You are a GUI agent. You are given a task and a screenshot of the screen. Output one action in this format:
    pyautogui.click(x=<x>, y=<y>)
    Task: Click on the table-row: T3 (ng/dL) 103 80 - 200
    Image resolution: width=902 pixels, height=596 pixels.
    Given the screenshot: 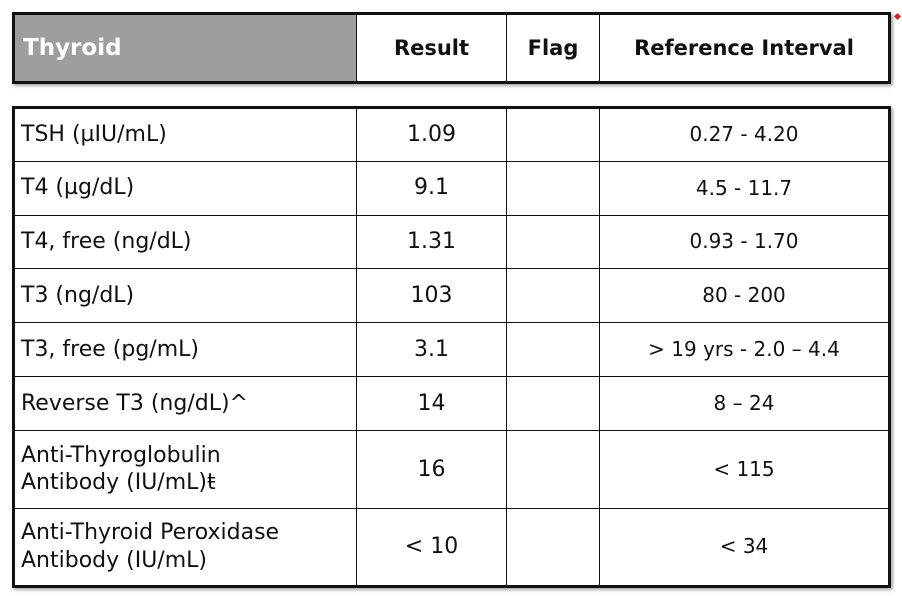 What is the action you would take?
    pyautogui.click(x=451, y=296)
    